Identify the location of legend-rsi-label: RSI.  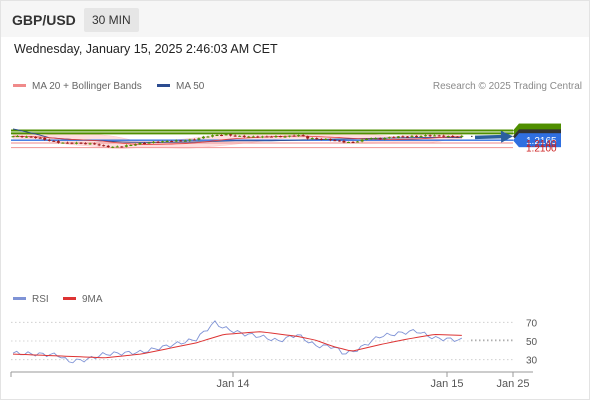
(40, 299).